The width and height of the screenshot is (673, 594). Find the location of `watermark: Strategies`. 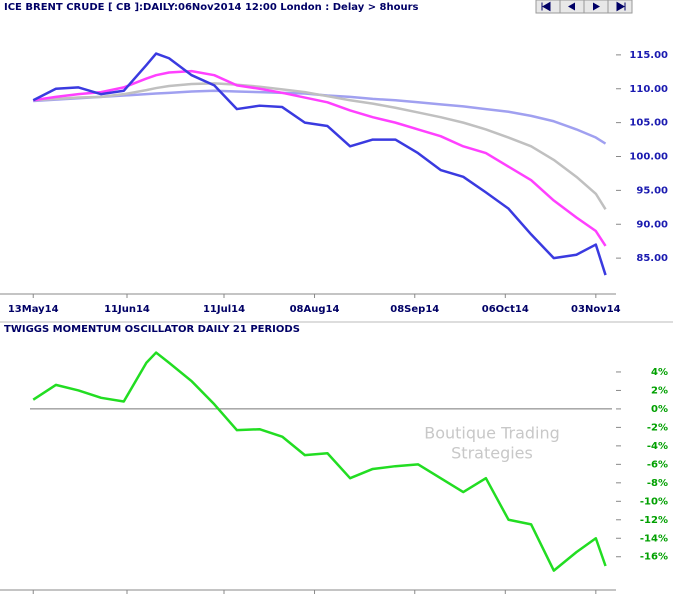

watermark: Strategies is located at coordinates (492, 453).